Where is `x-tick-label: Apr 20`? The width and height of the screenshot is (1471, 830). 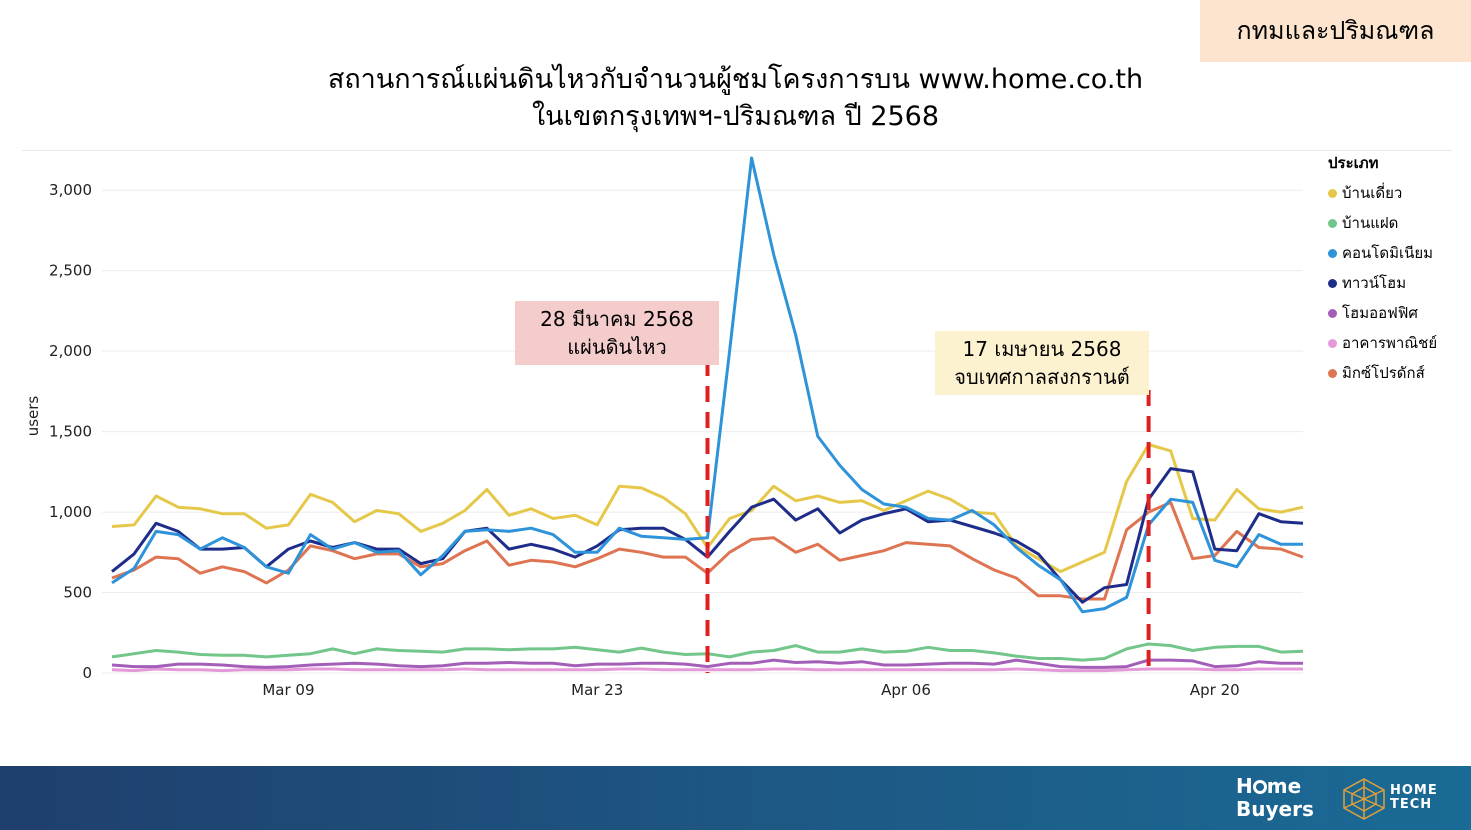 x-tick-label: Apr 20 is located at coordinates (1215, 690).